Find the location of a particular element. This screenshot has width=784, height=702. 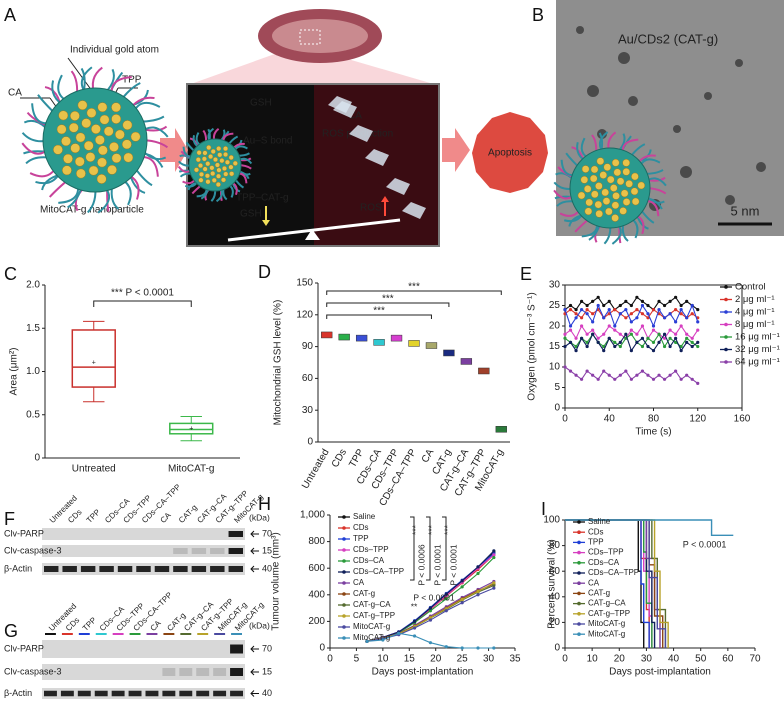

legend-label: Control is located at coordinates (750, 287).